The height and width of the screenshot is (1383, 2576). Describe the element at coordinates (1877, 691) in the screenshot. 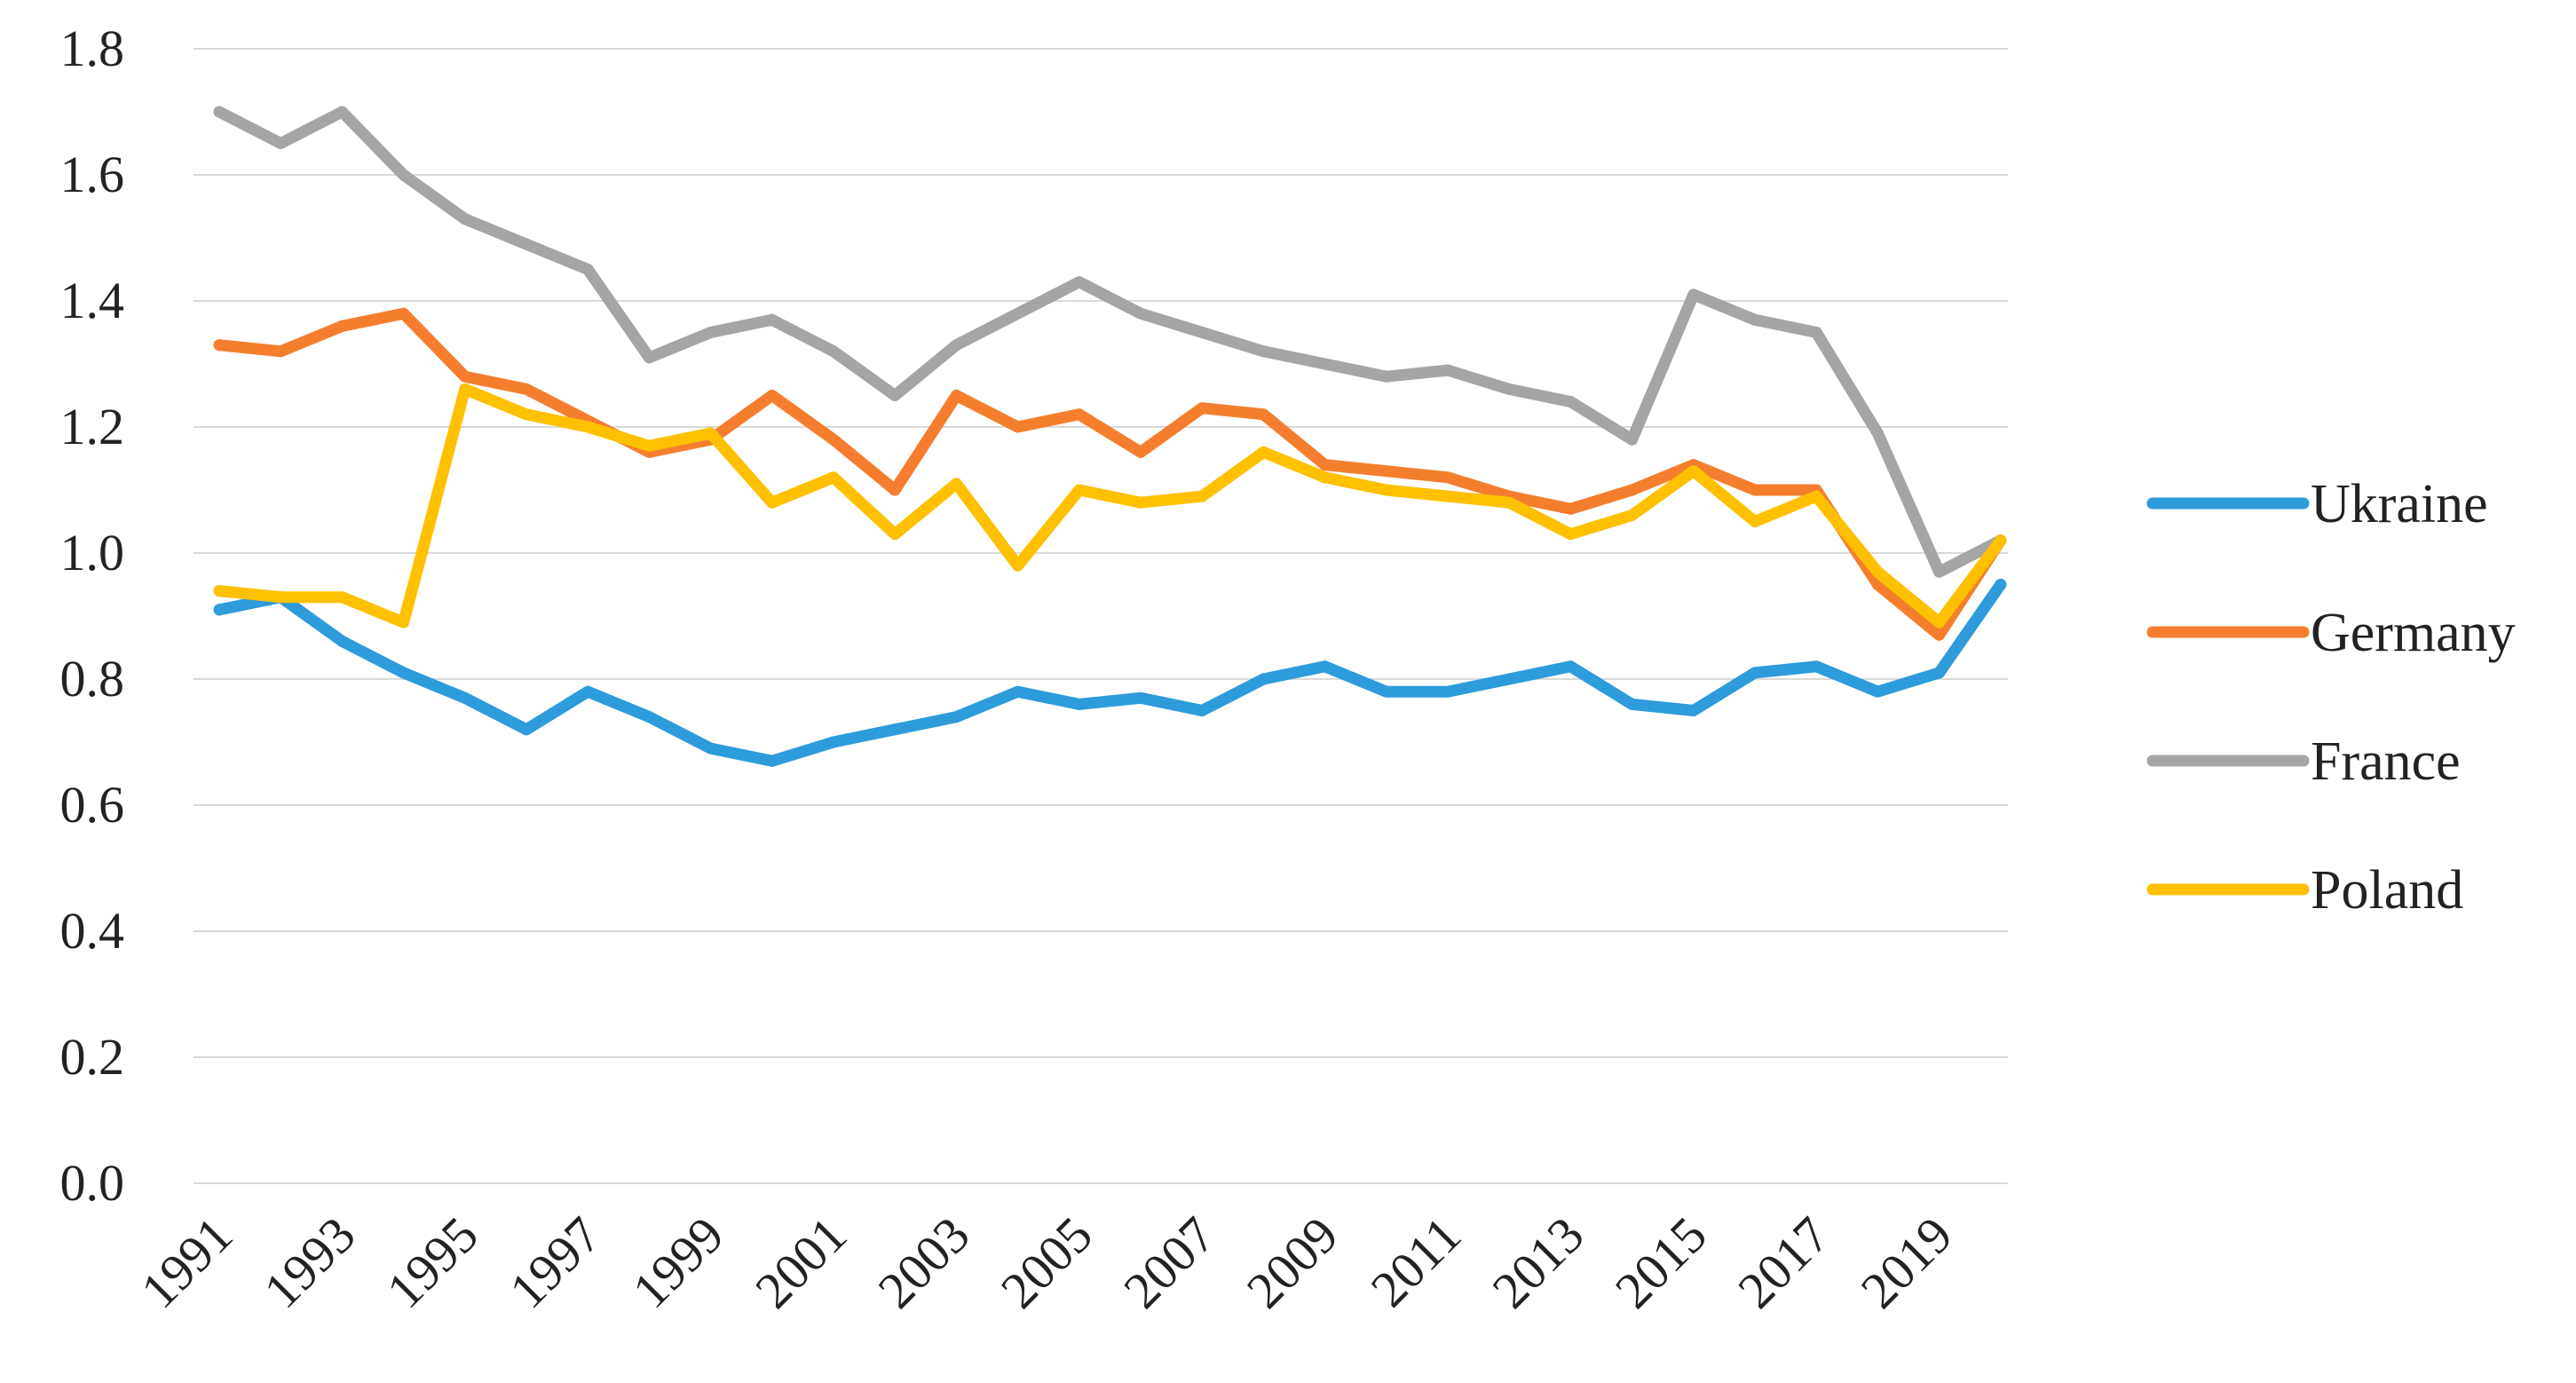

I see `data-point-ukraine-2018` at that location.